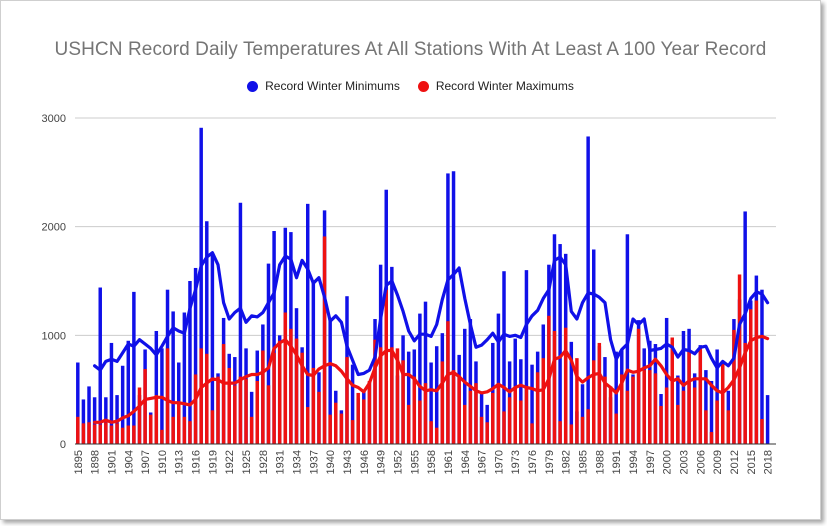 This screenshot has width=827, height=526. I want to click on x-tick-label: 1988, so click(600, 462).